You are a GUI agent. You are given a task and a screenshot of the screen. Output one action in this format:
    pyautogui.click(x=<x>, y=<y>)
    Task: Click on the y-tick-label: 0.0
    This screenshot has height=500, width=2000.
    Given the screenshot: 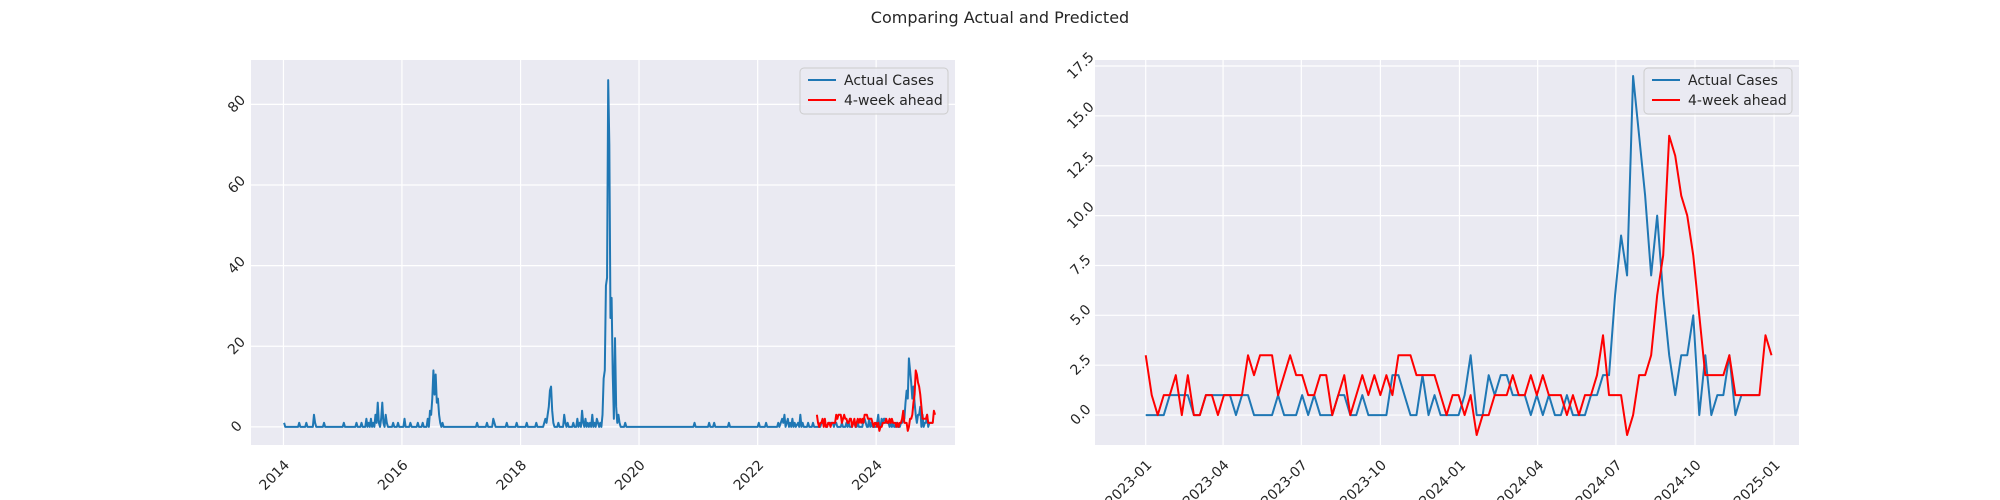 What is the action you would take?
    pyautogui.click(x=1080, y=415)
    